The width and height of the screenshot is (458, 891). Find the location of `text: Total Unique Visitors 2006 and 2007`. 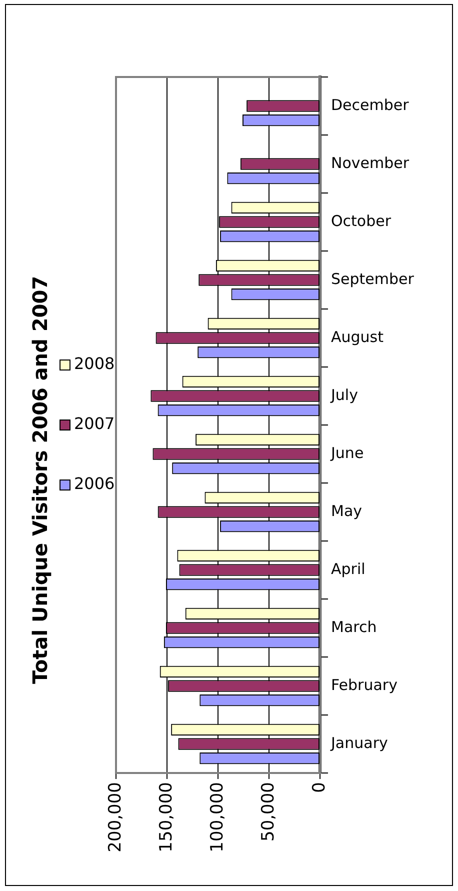

text: Total Unique Visitors 2006 and 2007 is located at coordinates (40, 480).